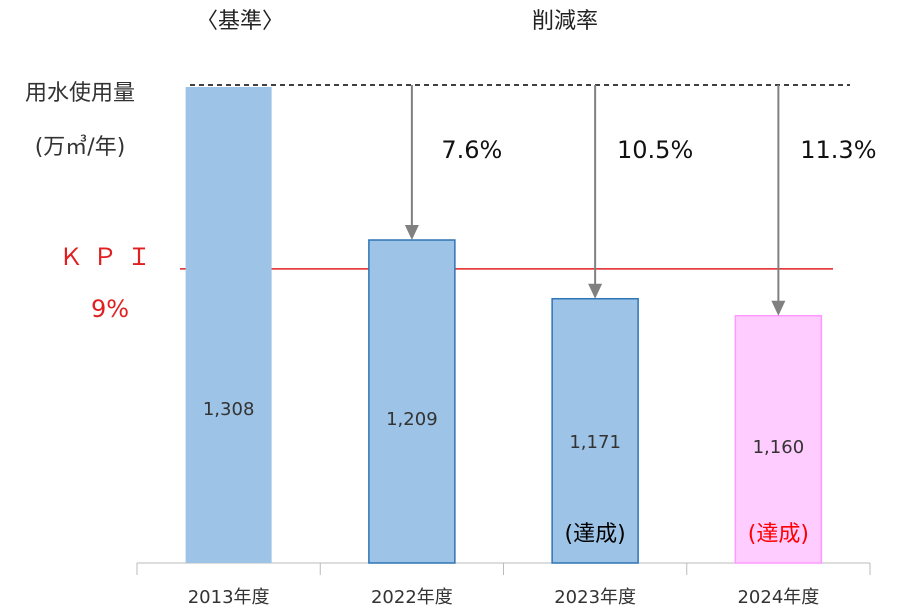 This screenshot has width=920, height=616. Describe the element at coordinates (412, 419) in the screenshot. I see `bar-value-label: 1,209` at that location.